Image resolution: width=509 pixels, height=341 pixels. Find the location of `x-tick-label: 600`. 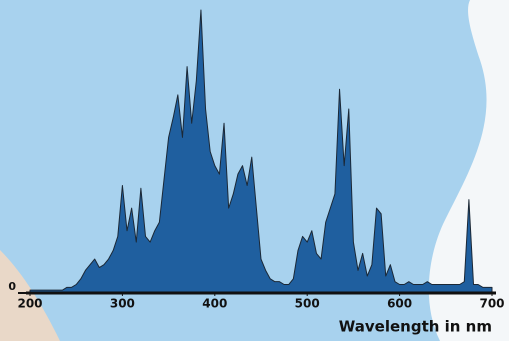

x-tick-label: 600 is located at coordinates (399, 304).